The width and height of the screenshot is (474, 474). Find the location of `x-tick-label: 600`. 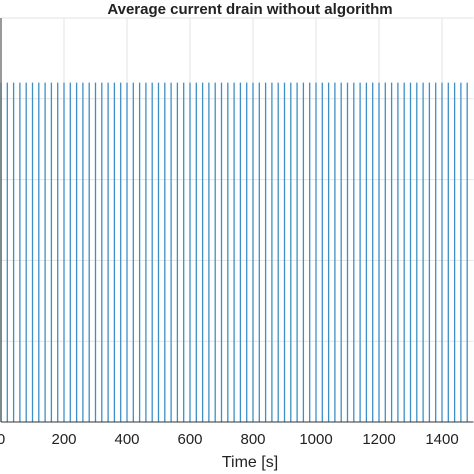

x-tick-label: 600 is located at coordinates (189, 439).